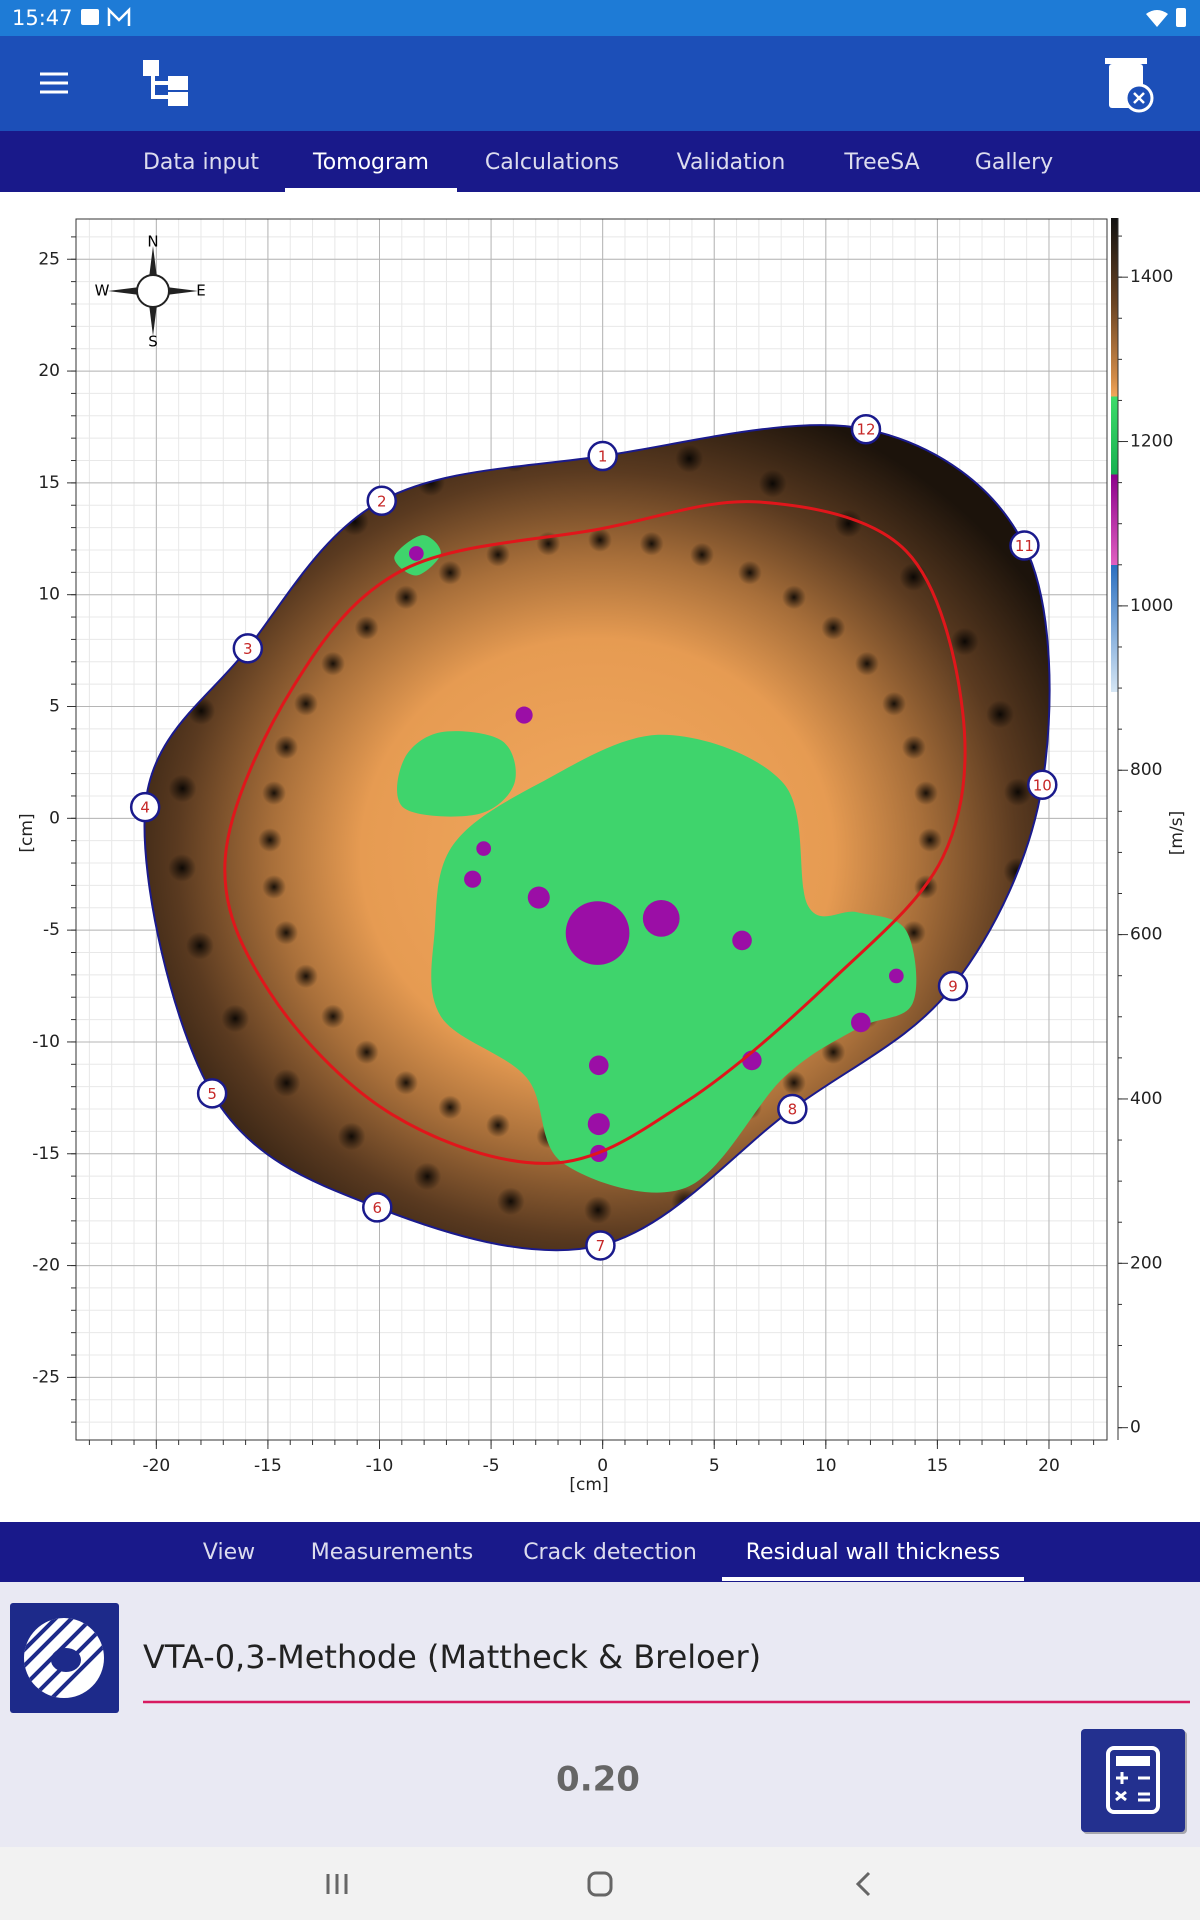 The height and width of the screenshot is (1920, 1200). Describe the element at coordinates (392, 1552) in the screenshot. I see `tab: Measurements` at that location.